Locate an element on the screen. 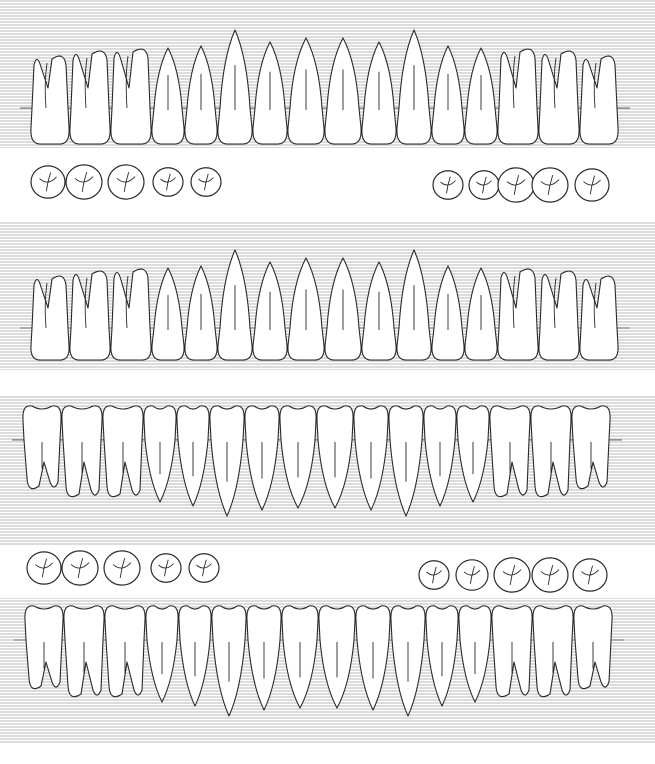  occlusal-lower-left is located at coordinates (513, 575).